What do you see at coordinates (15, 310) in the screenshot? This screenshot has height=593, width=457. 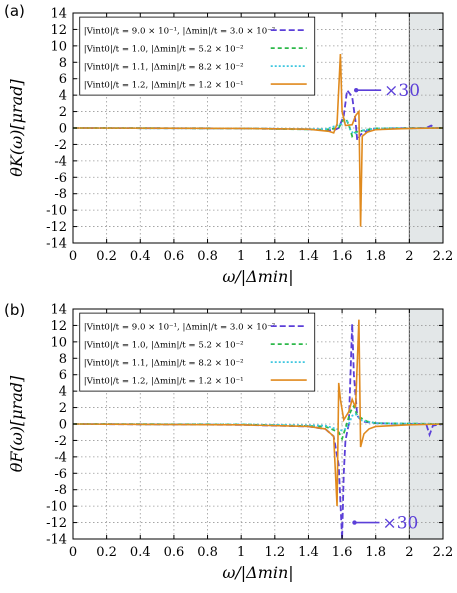 I see `panel-label-b: (b)` at bounding box center [15, 310].